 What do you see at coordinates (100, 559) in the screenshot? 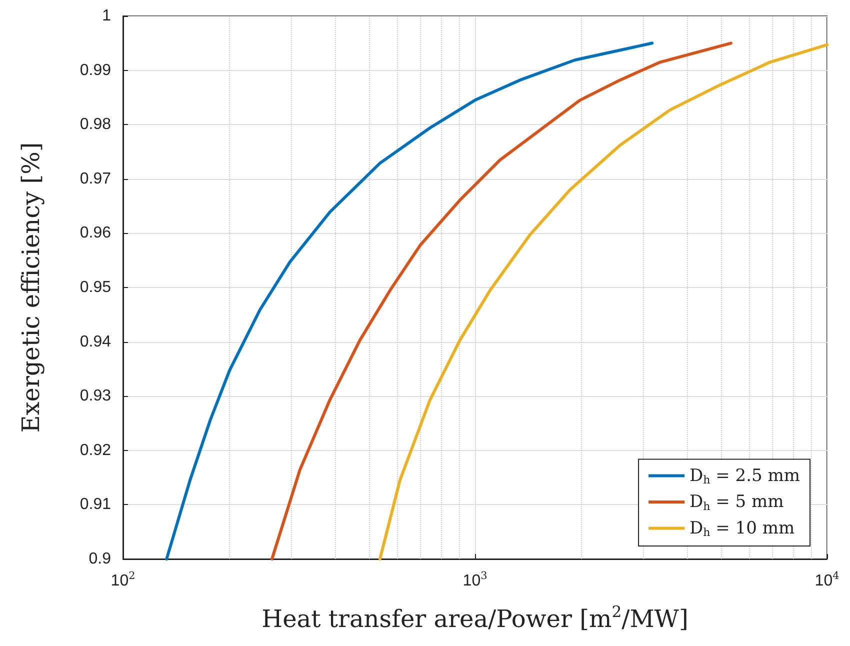
I see `y-tick-label: 0.9` at bounding box center [100, 559].